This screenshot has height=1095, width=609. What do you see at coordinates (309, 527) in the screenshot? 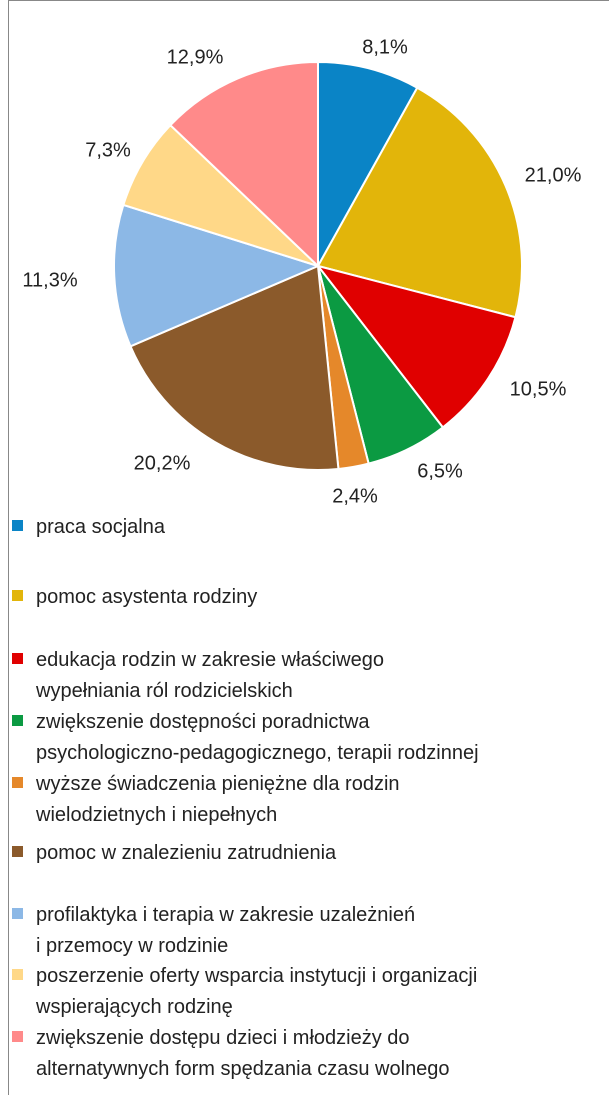
I see `legend-item: praca socjalna` at bounding box center [309, 527].